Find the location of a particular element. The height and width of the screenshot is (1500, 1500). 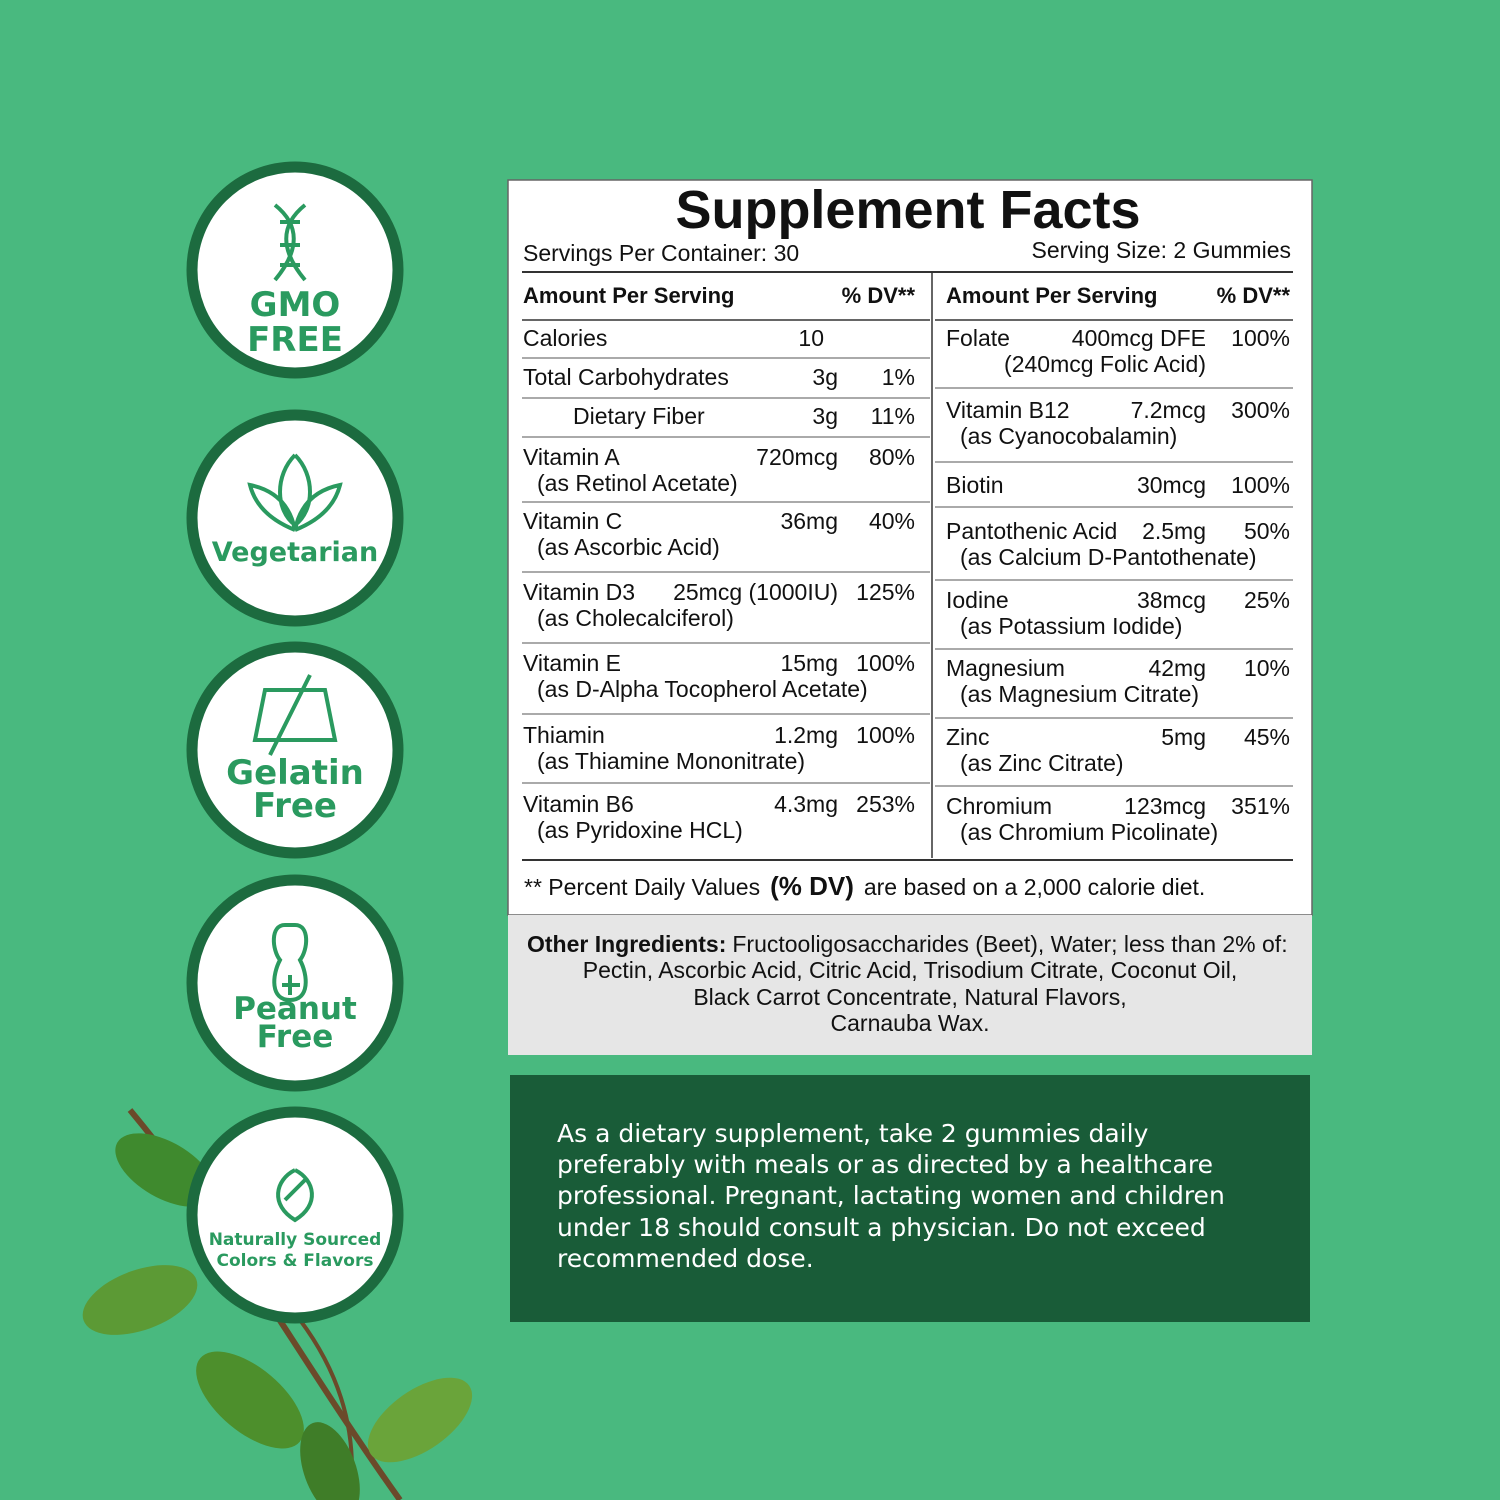

nutrient-source: (as Thiamine Mononitrate) is located at coordinates (671, 761).